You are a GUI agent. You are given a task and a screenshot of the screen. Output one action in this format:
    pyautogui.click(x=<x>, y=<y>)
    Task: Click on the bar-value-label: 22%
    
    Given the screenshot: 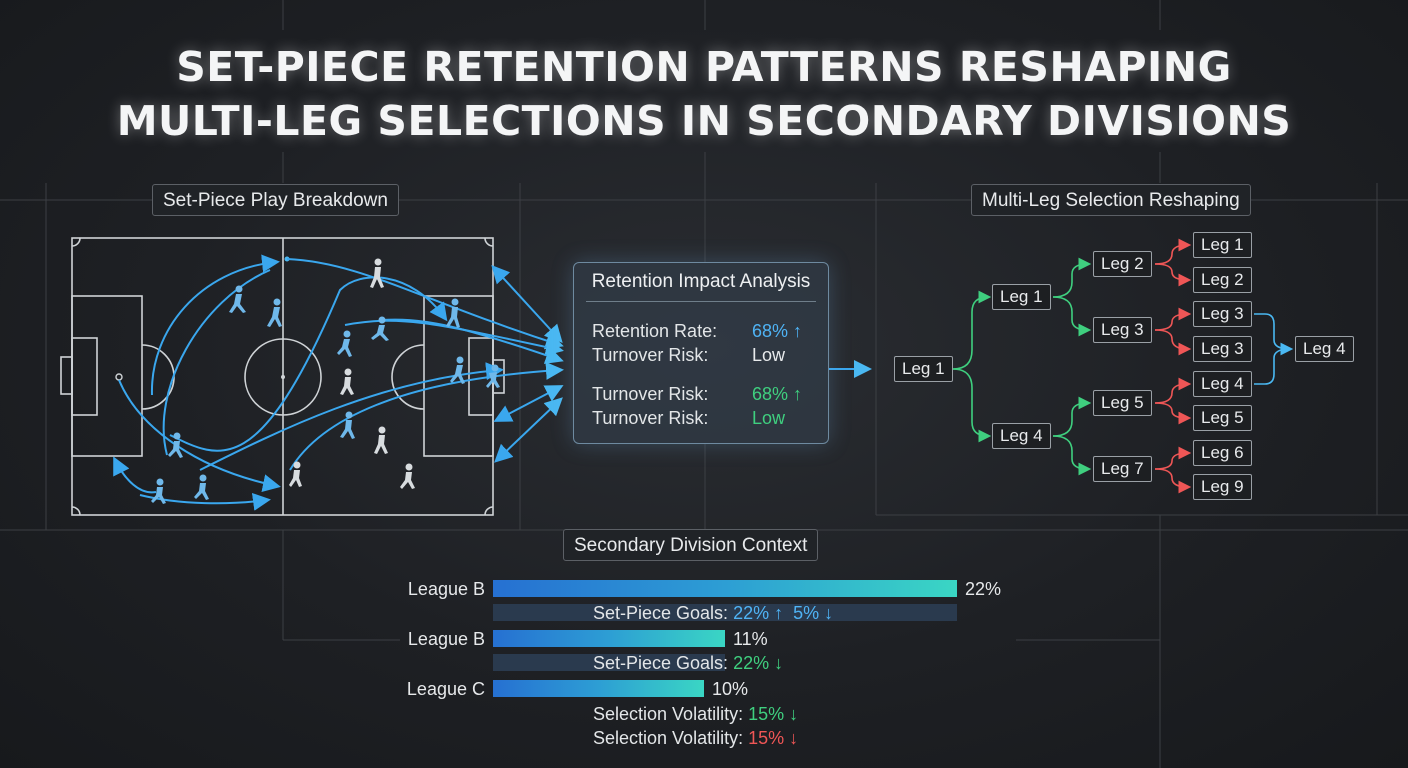 What is the action you would take?
    pyautogui.click(x=983, y=589)
    